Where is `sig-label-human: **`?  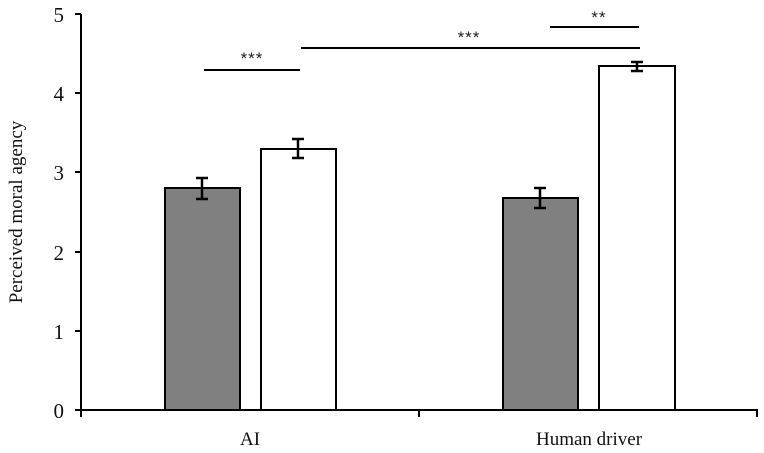 sig-label-human: ** is located at coordinates (598, 17).